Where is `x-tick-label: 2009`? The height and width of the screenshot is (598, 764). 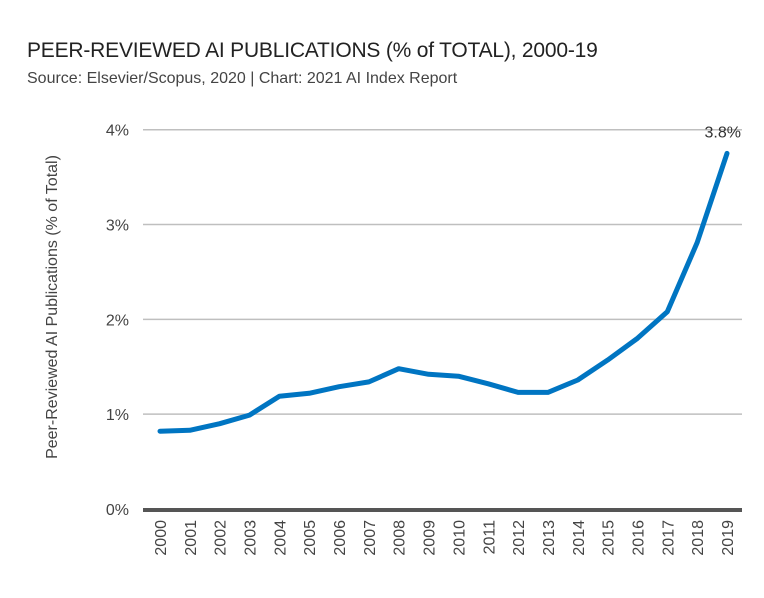
x-tick-label: 2009 is located at coordinates (430, 538).